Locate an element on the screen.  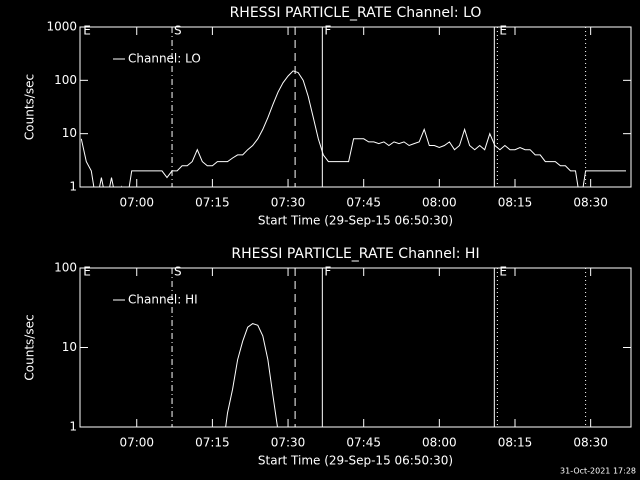
chart-title: RHESSI PARTICLE_RATE Channel: HI is located at coordinates (355, 254).